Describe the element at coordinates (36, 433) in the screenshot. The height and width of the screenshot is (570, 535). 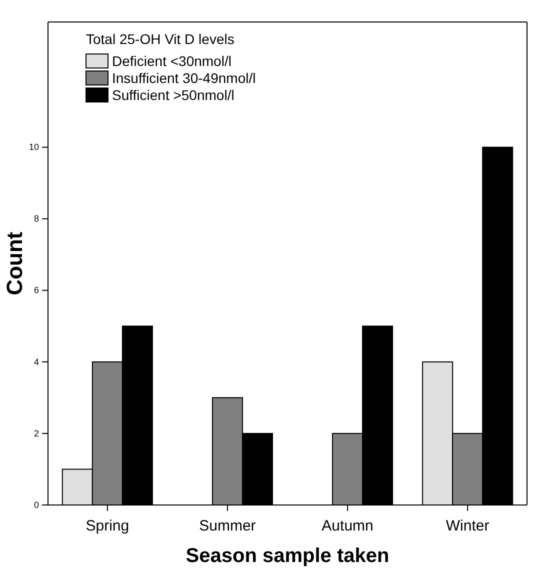
I see `y-tick-label: 2` at that location.